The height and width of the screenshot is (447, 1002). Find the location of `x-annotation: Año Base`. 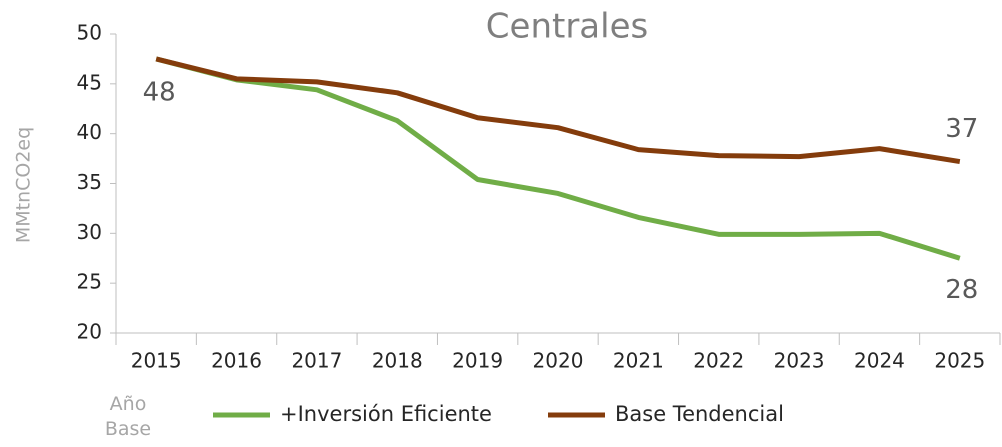

x-annotation: Año Base is located at coordinates (128, 416).